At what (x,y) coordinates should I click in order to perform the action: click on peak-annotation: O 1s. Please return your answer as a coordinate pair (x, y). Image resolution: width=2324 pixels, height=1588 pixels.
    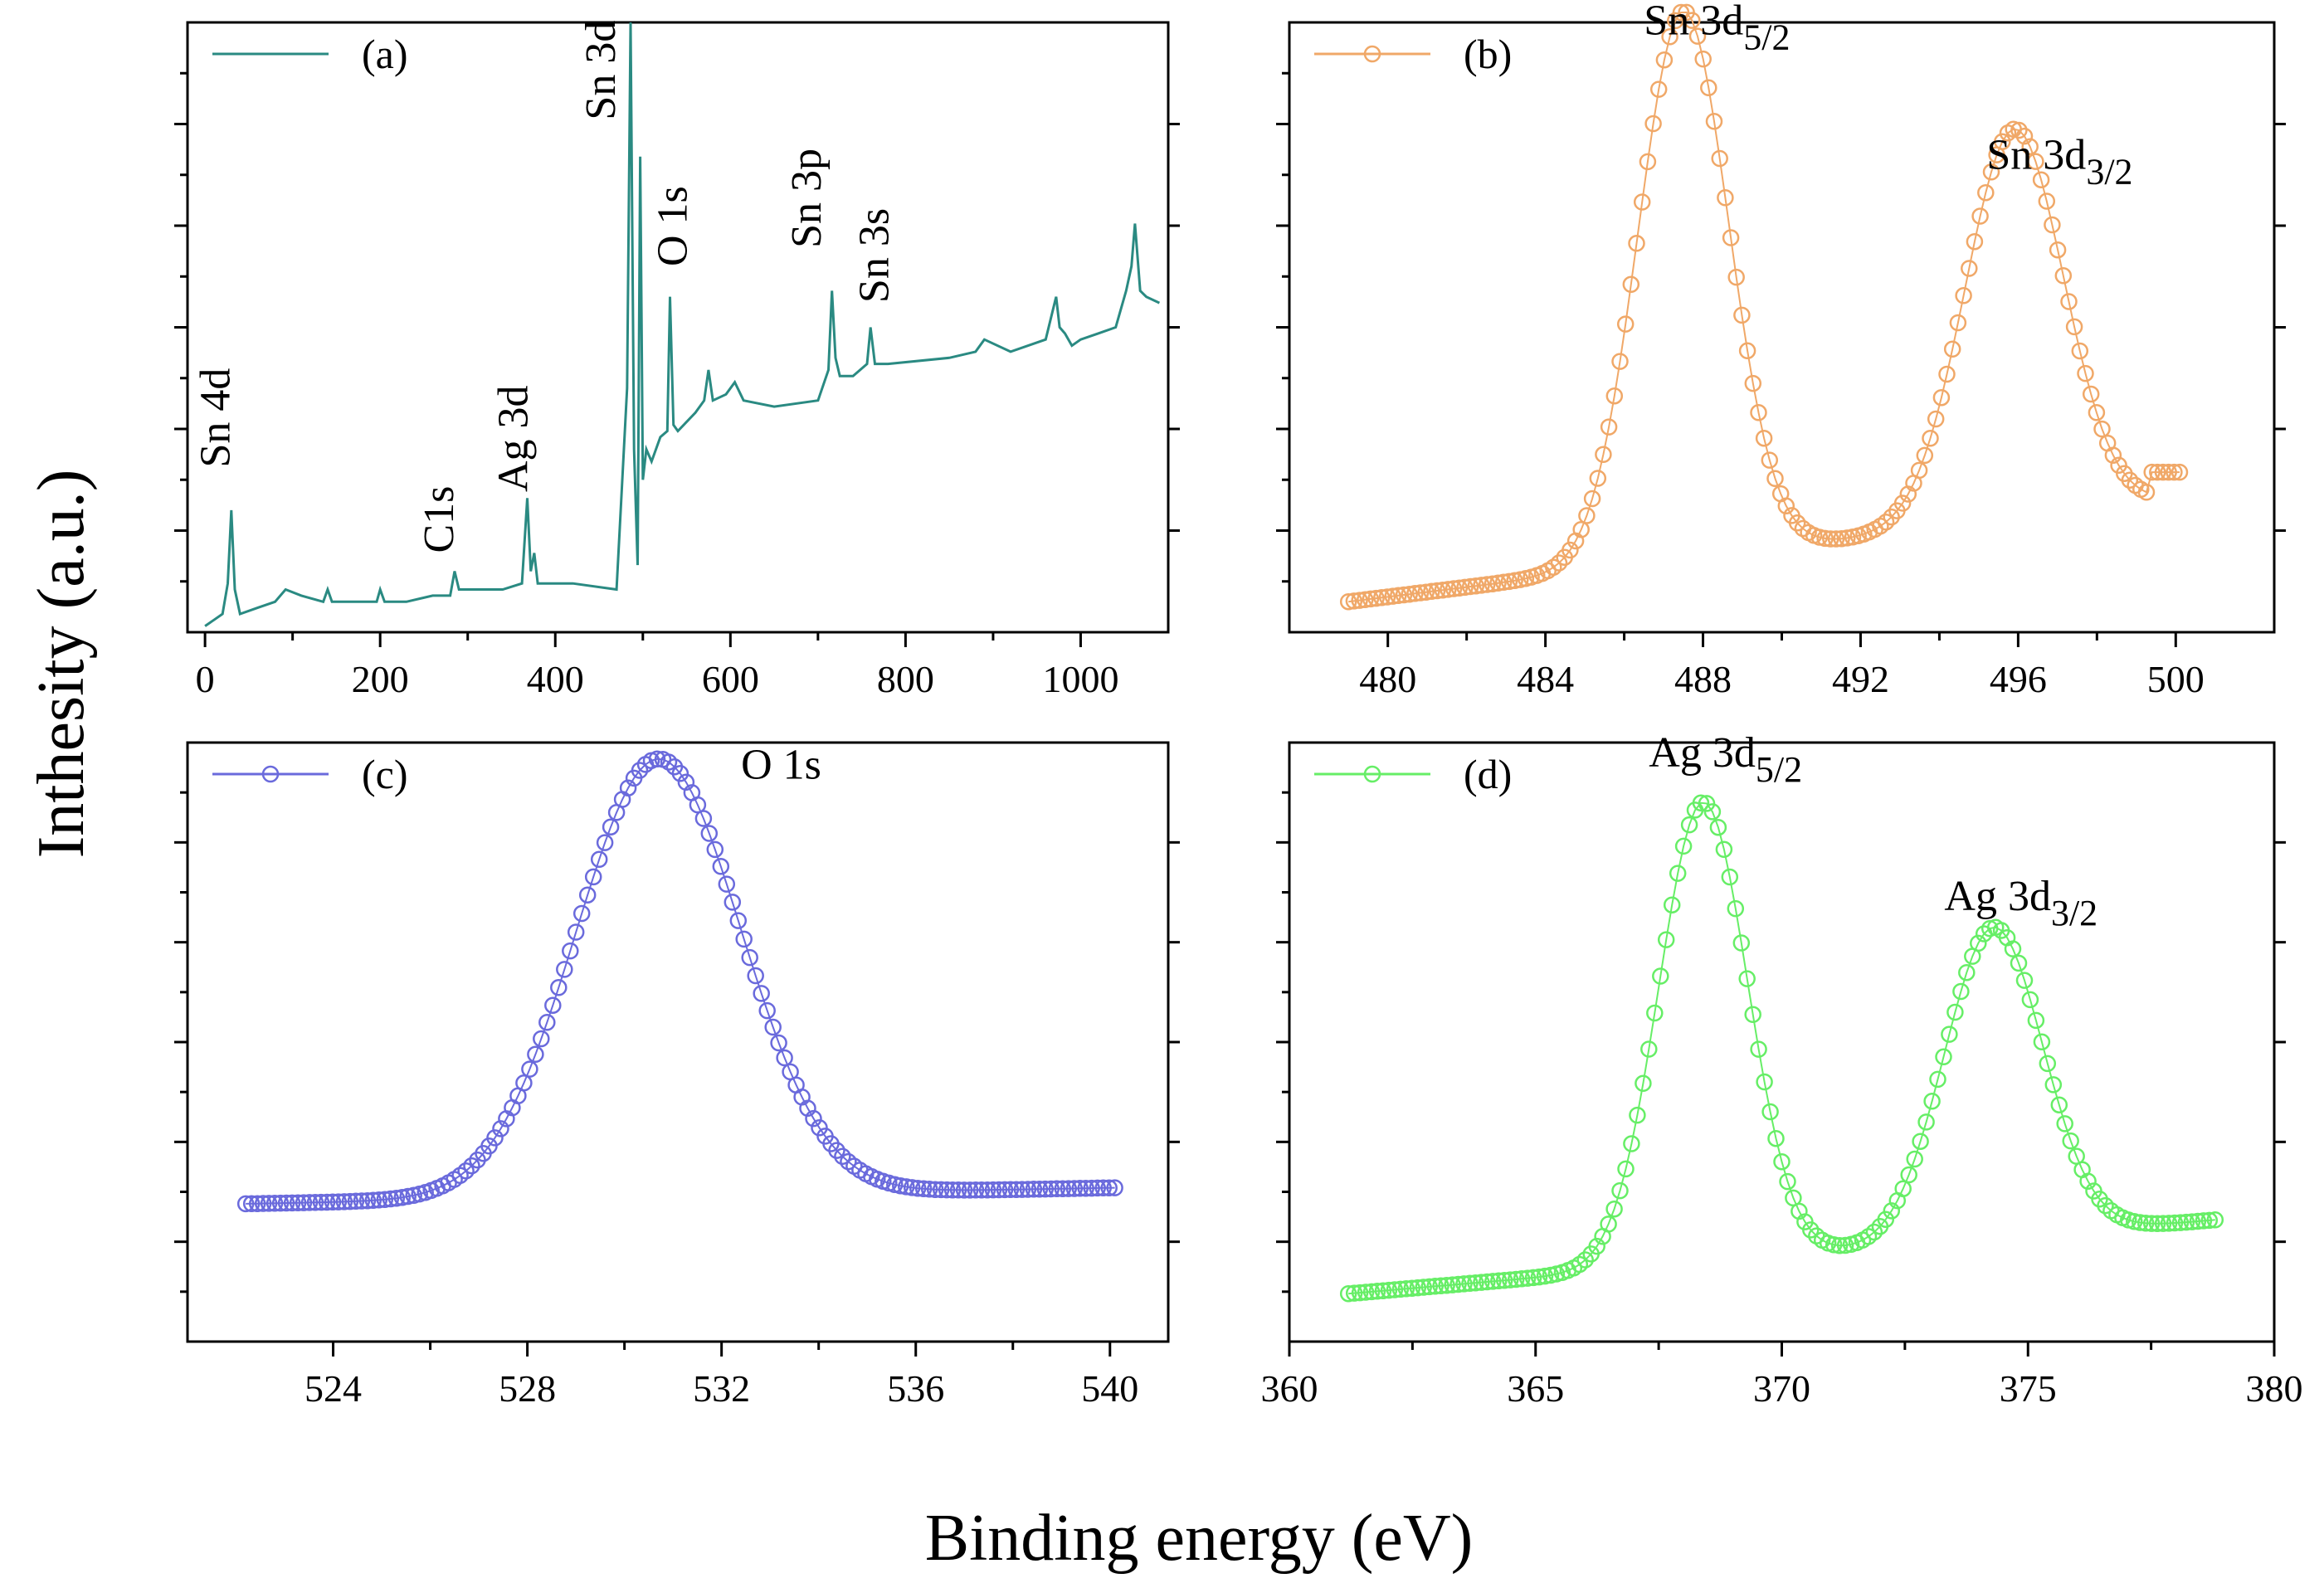
    Looking at the image, I should click on (781, 765).